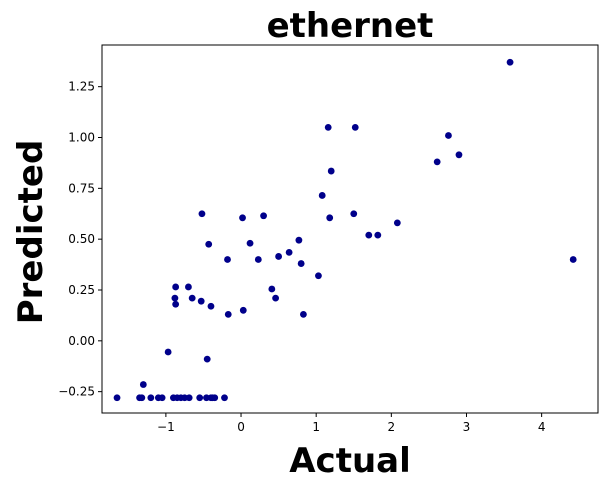 The image size is (607, 488). I want to click on y-tick-label: 0.25, so click(81, 290).